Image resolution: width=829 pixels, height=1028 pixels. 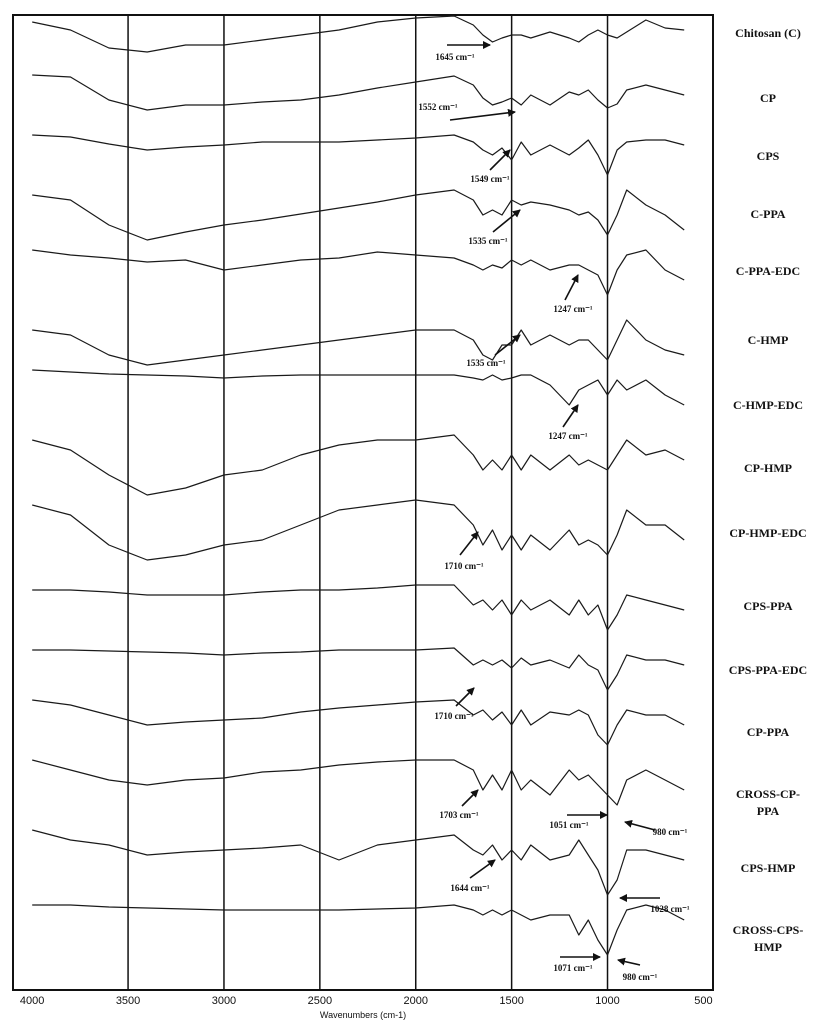 I want to click on x-tick-label: 3500, so click(x=128, y=1001).